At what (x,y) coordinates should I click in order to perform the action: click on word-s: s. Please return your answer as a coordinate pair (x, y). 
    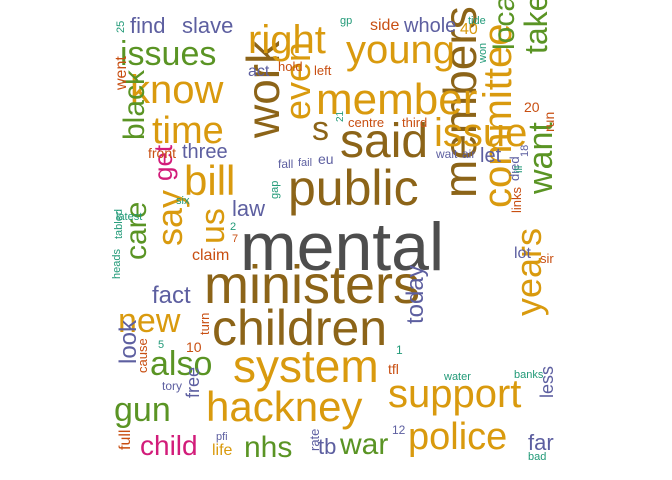
    Looking at the image, I should click on (320, 129).